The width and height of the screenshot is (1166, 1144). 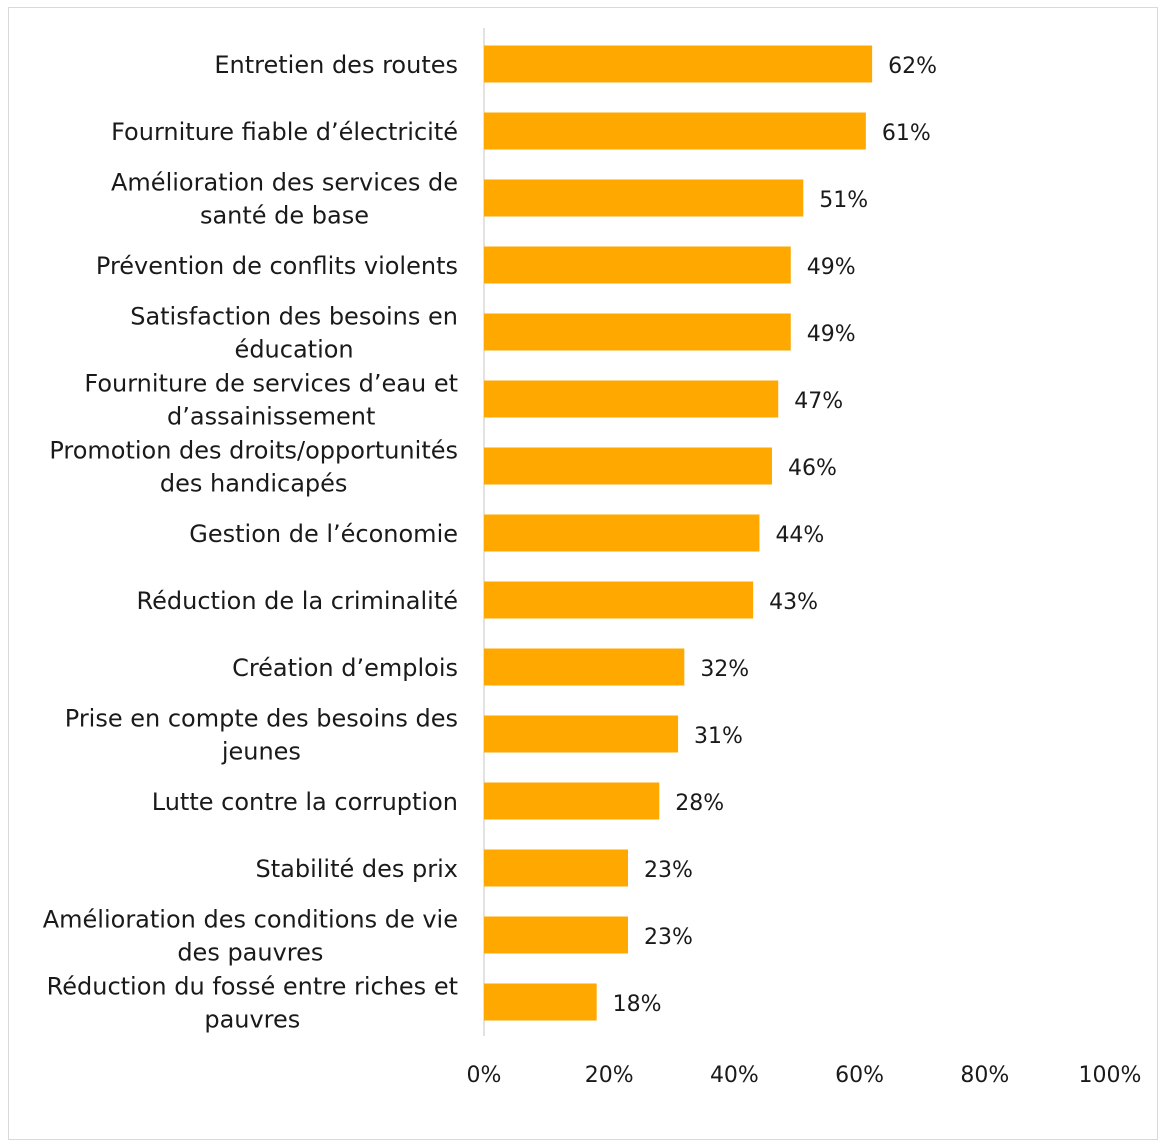 What do you see at coordinates (718, 736) in the screenshot?
I see `data-label: 31%` at bounding box center [718, 736].